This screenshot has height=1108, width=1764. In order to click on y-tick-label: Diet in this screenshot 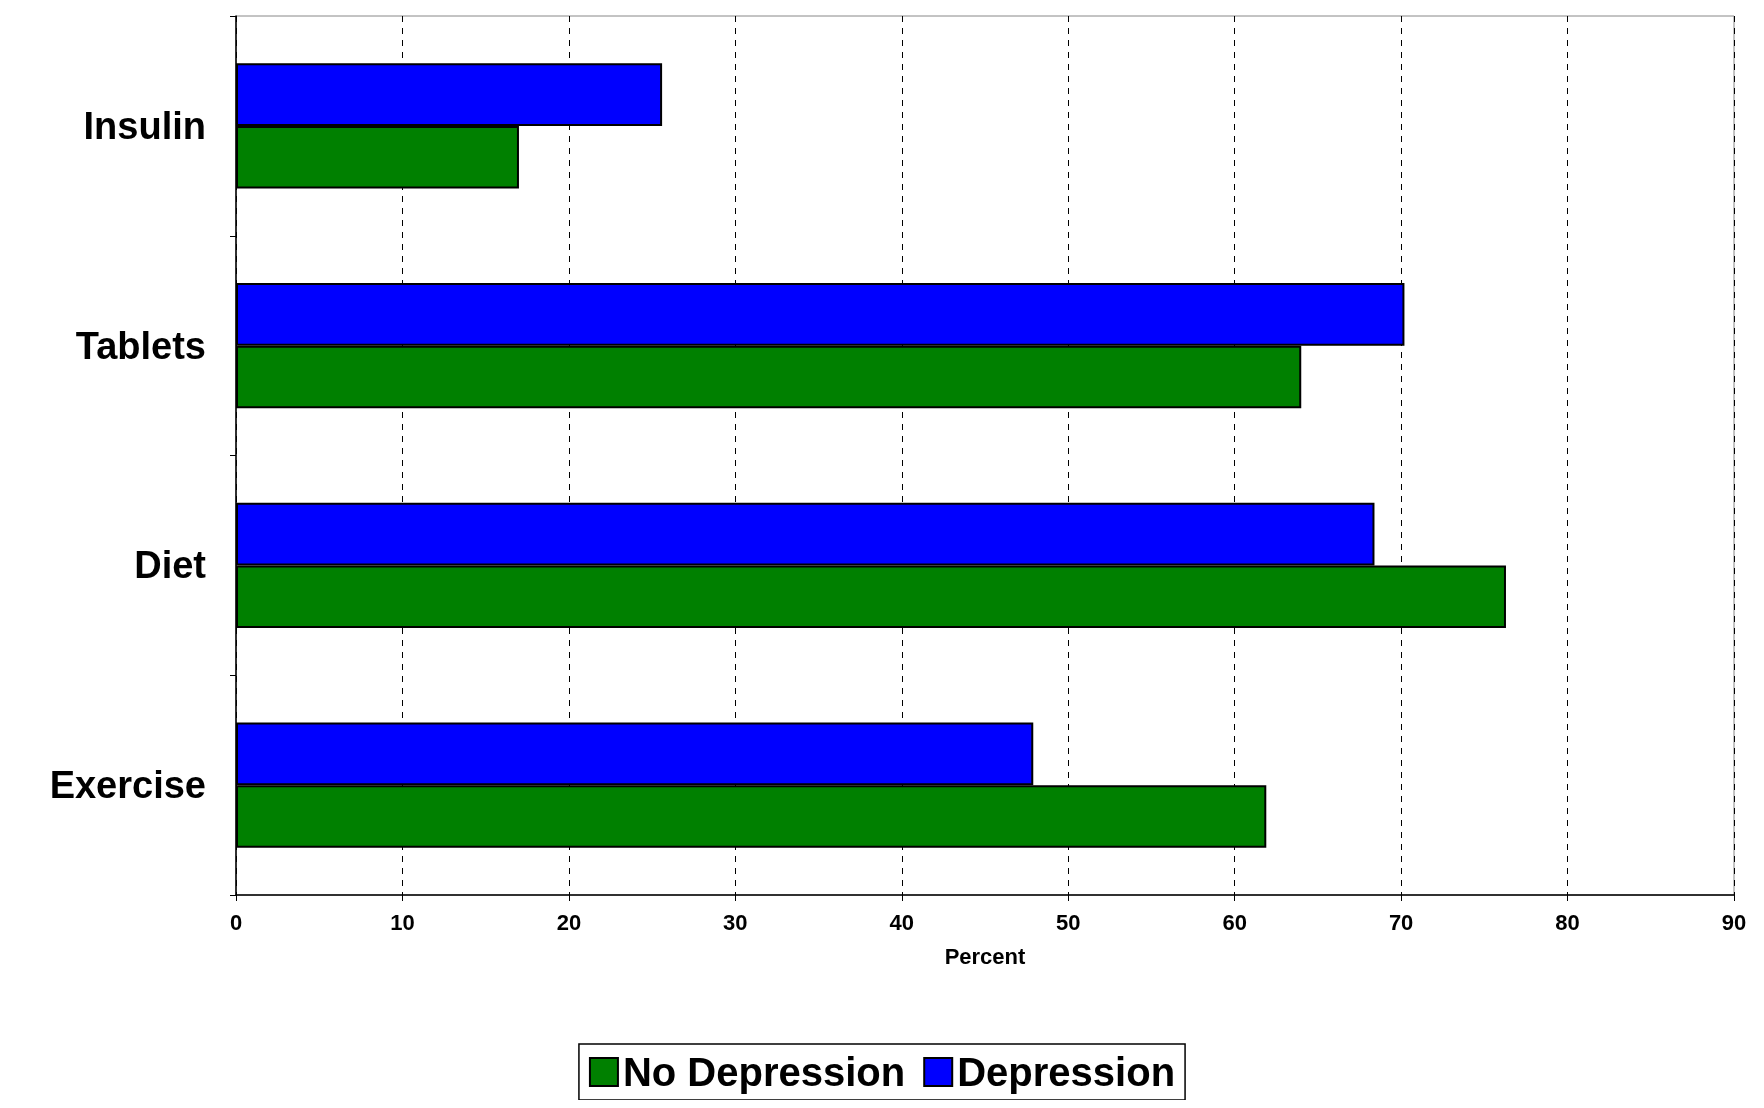, I will do `click(170, 565)`.